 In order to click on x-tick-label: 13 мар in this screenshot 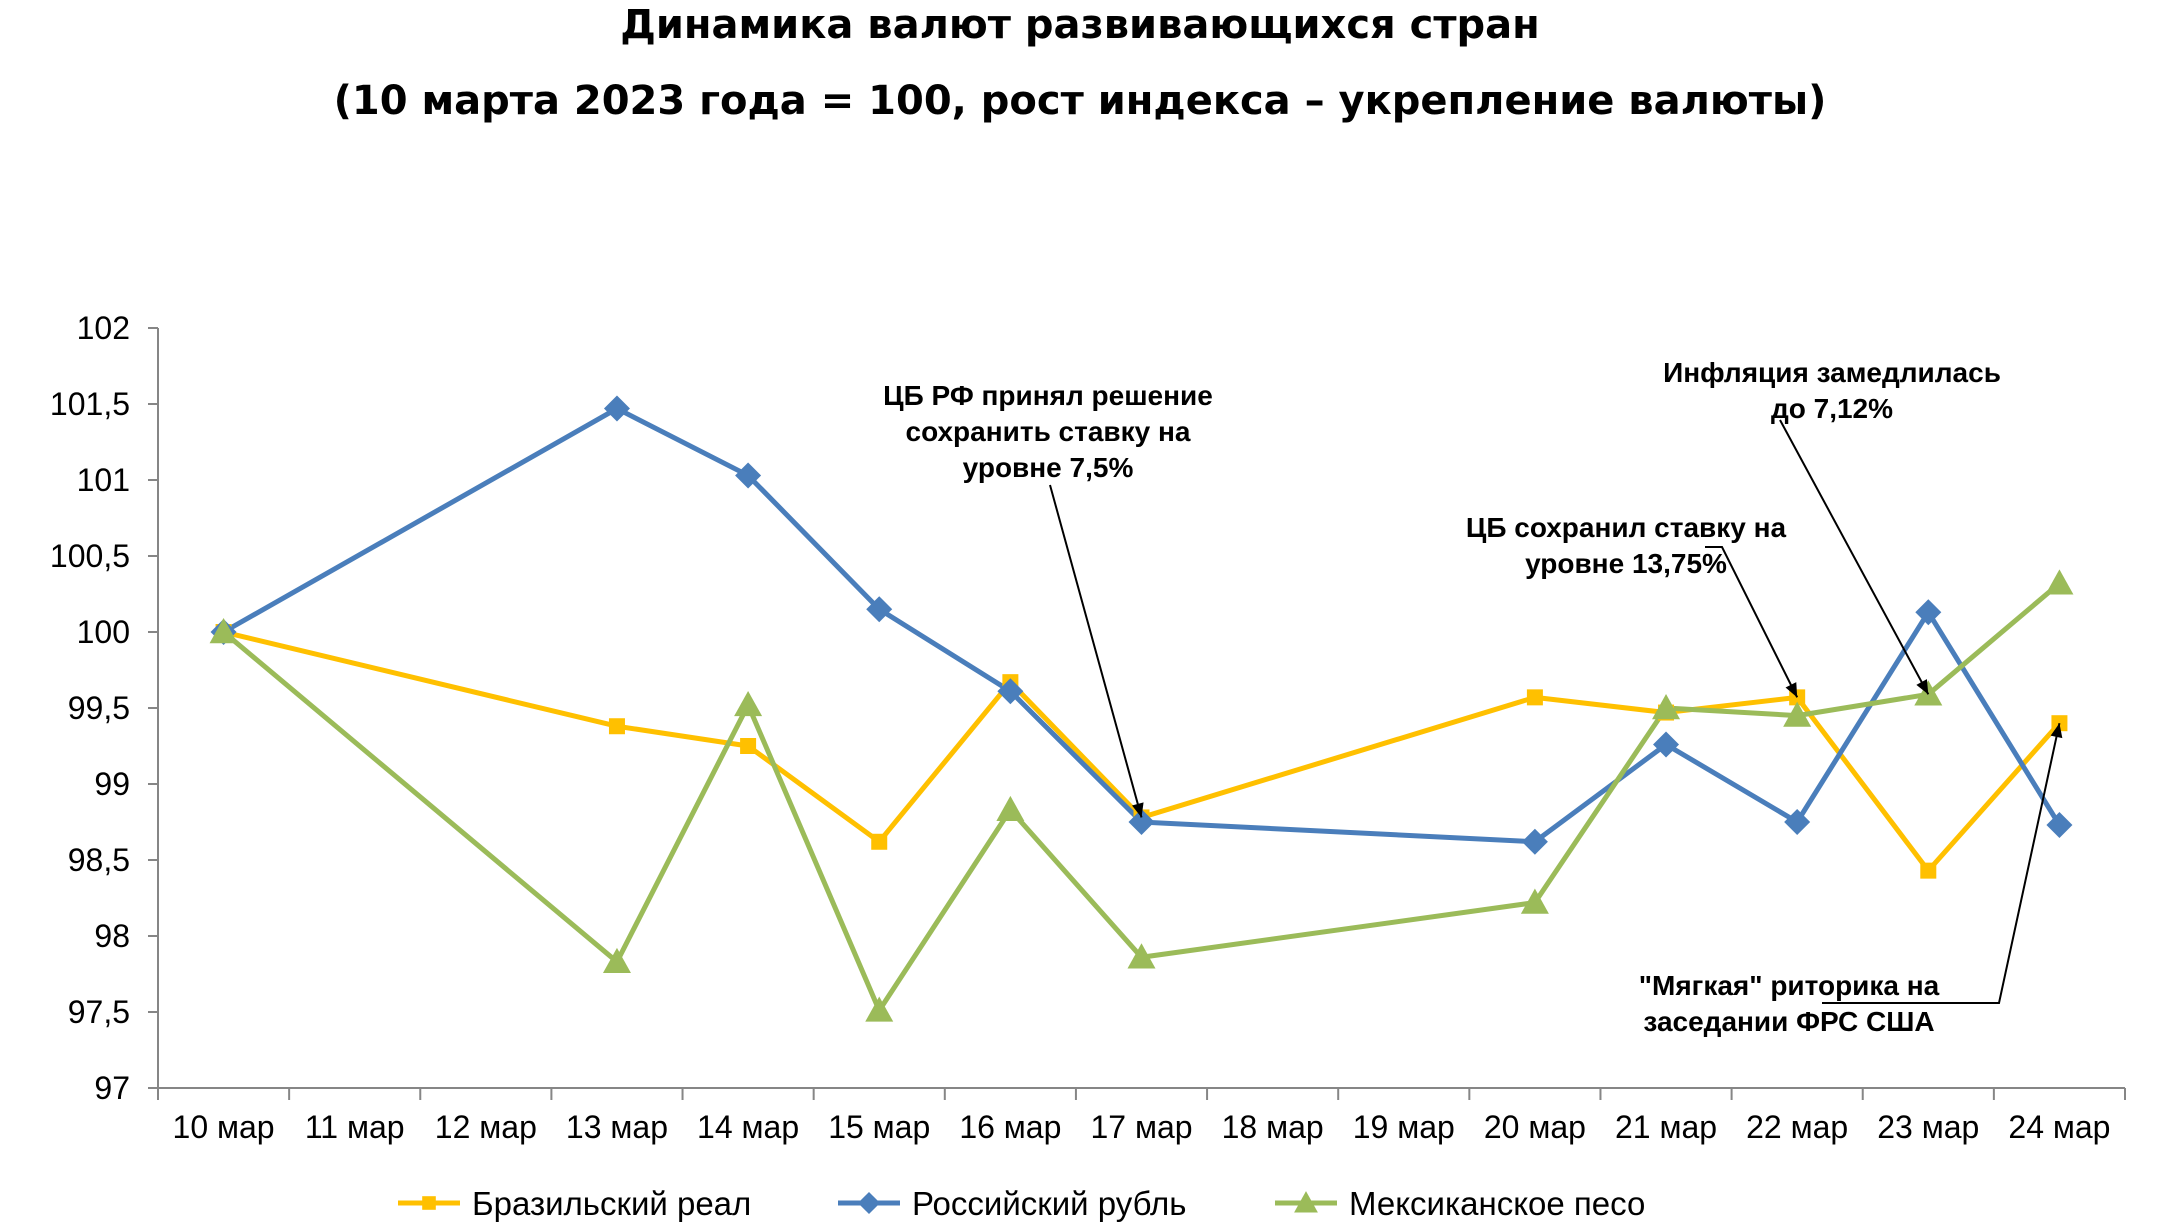, I will do `click(617, 1127)`.